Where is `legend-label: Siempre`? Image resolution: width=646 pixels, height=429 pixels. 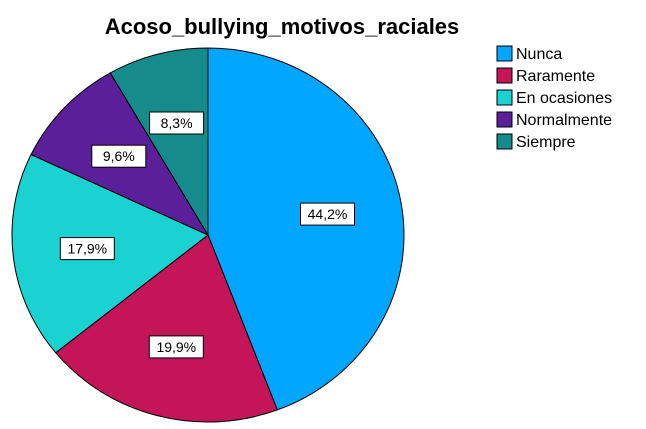
legend-label: Siempre is located at coordinates (546, 142).